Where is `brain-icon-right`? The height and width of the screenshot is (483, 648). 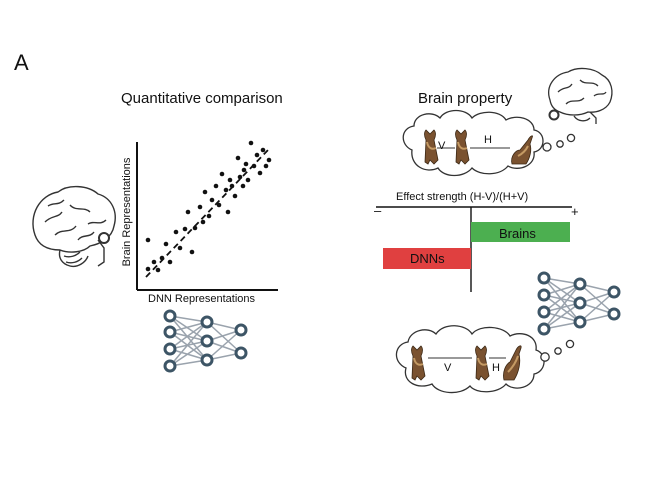 brain-icon-right is located at coordinates (580, 95).